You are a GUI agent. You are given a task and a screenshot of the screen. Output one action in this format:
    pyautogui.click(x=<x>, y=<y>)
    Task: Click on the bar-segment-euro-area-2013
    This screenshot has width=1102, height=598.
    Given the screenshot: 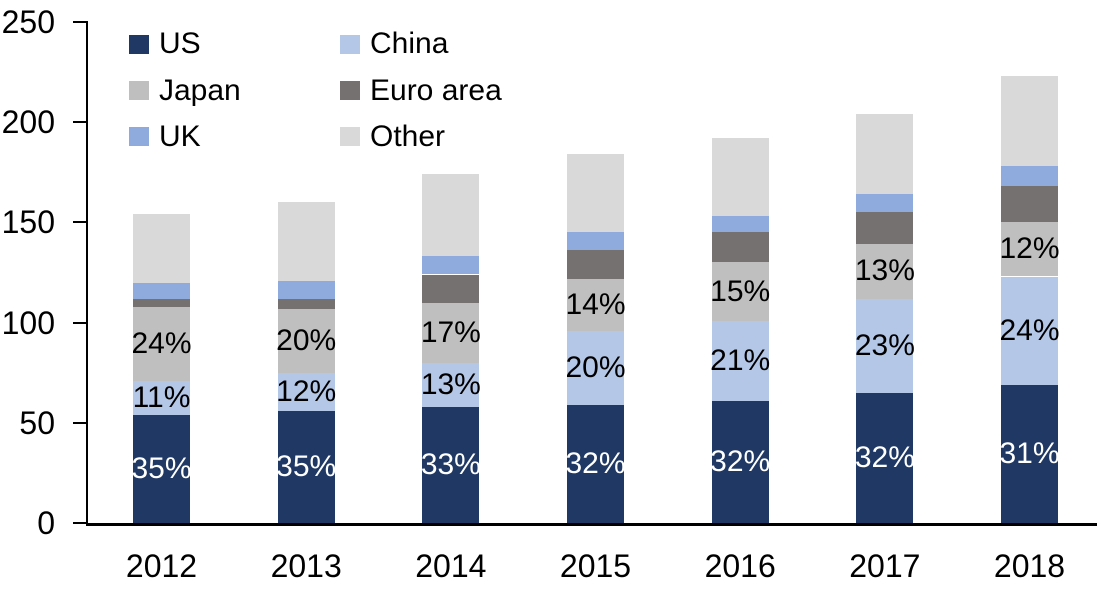 What is the action you would take?
    pyautogui.click(x=306, y=303)
    